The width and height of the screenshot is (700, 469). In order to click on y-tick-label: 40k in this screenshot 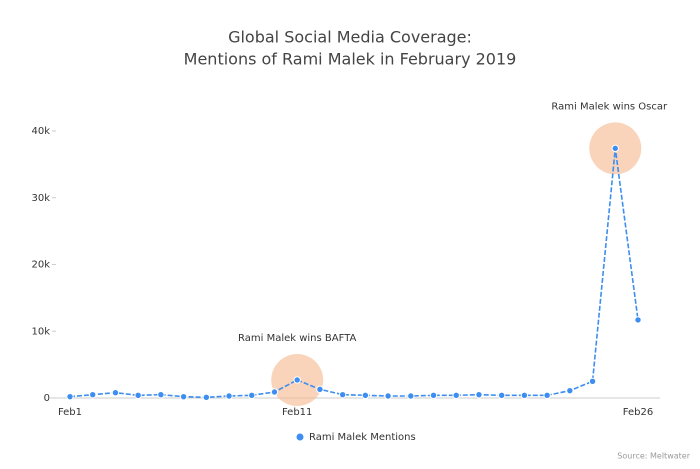, I will do `click(40, 131)`.